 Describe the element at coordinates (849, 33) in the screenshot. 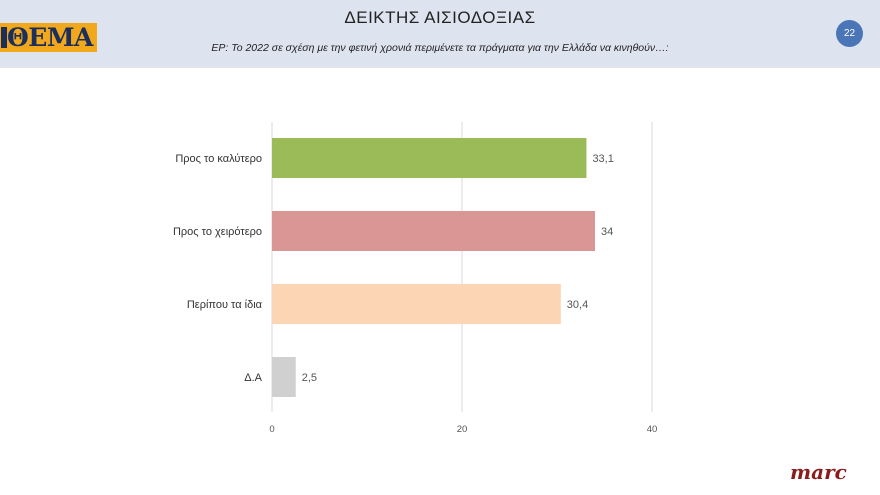

I see `page-number-badge: 22` at that location.